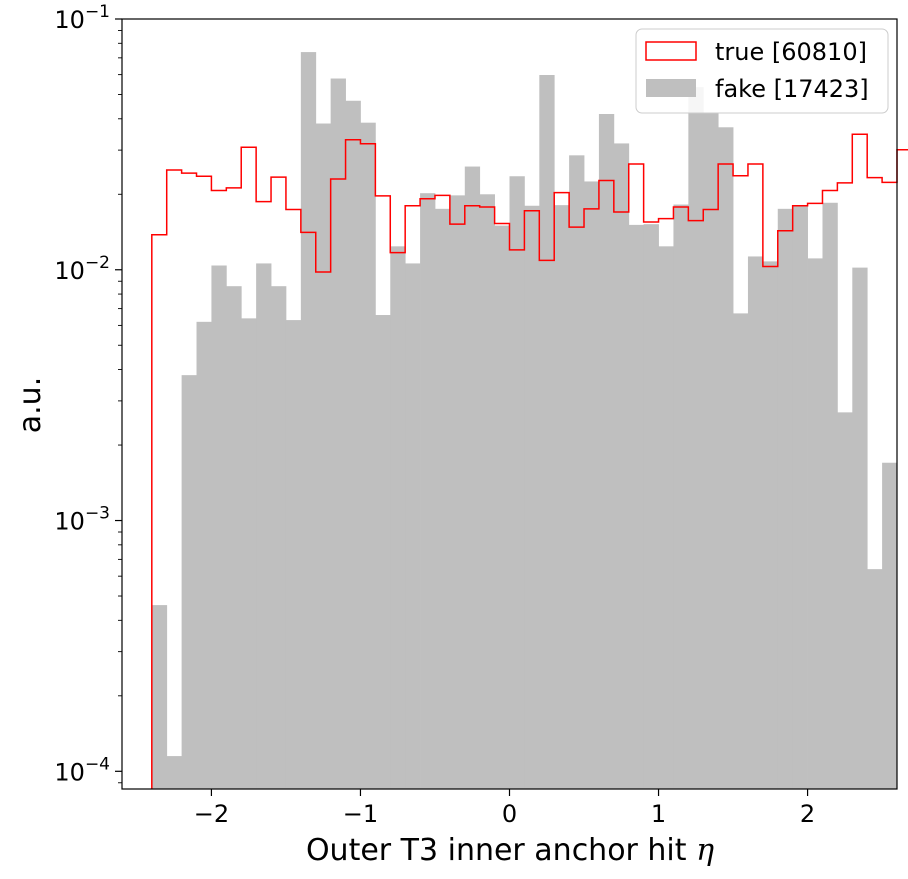 The width and height of the screenshot is (908, 879). Describe the element at coordinates (510, 850) in the screenshot. I see `x-axis-label: Outer T3 inner anchor hit η` at that location.